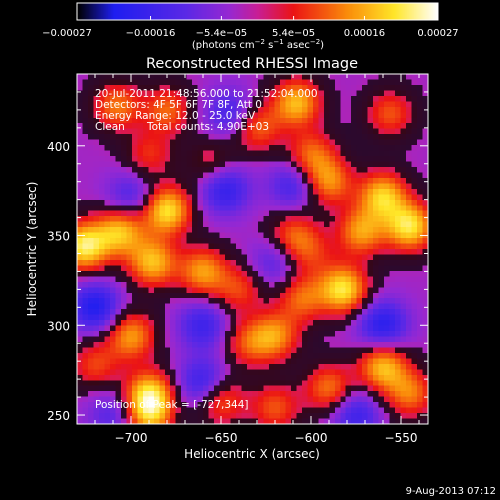 Image resolution: width=500 pixels, height=500 pixels. I want to click on annotation-peak-position: Position of Peak = [-727,344], so click(172, 405).